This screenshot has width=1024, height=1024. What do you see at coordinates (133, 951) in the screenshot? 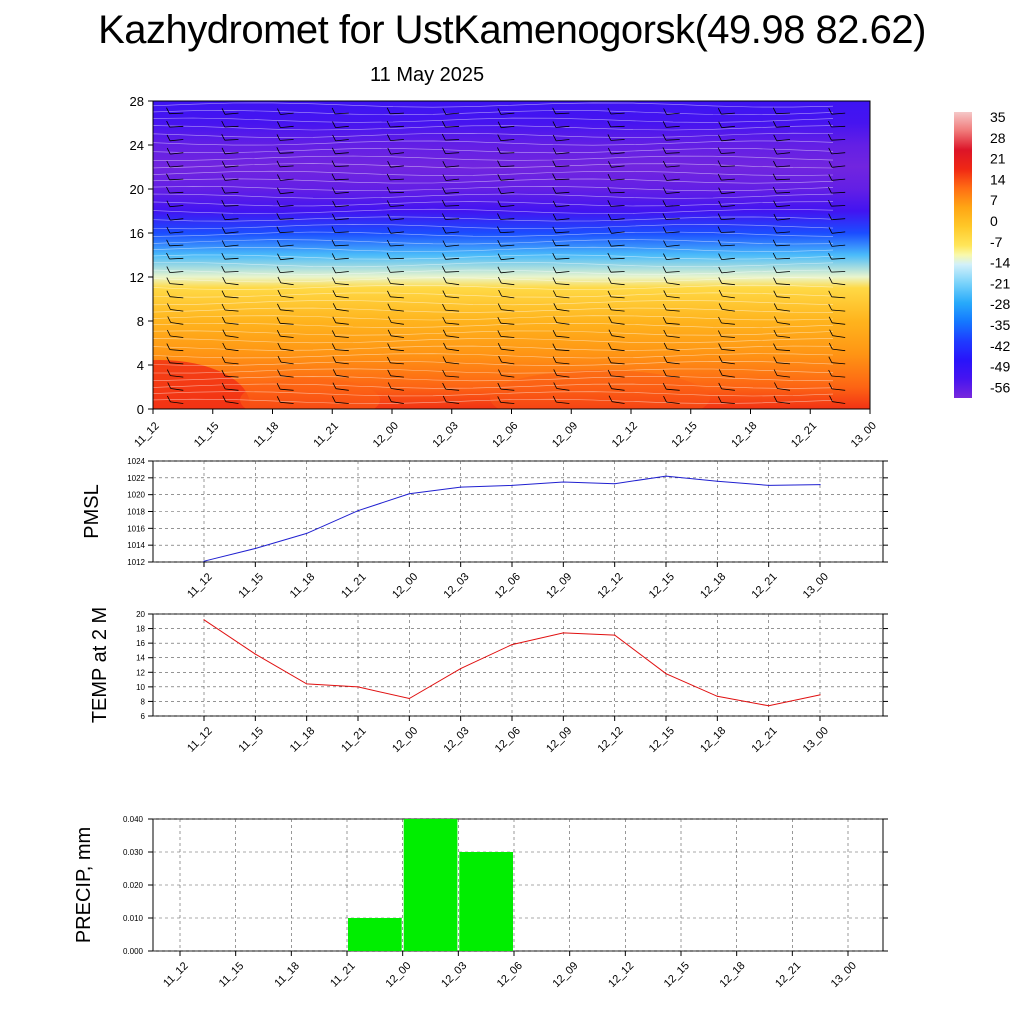
I see `y-tick-label: 0.000` at bounding box center [133, 951].